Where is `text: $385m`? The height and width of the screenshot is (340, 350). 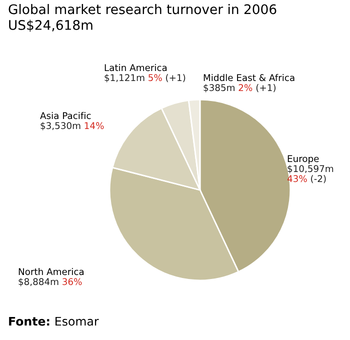 text: $385m is located at coordinates (219, 88).